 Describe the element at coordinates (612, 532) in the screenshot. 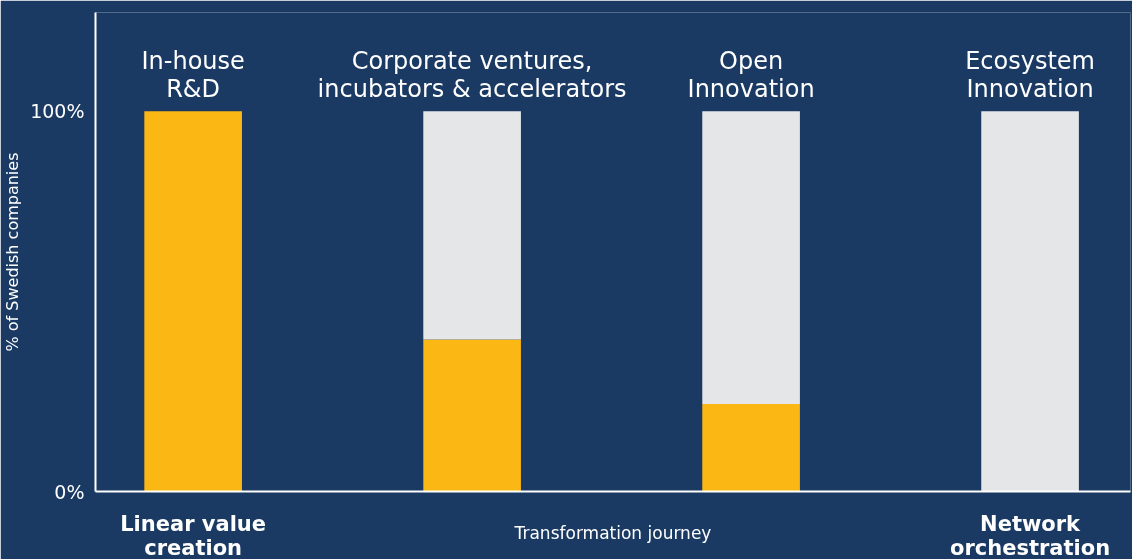

I see `x-axis-title: Transformation journey` at that location.